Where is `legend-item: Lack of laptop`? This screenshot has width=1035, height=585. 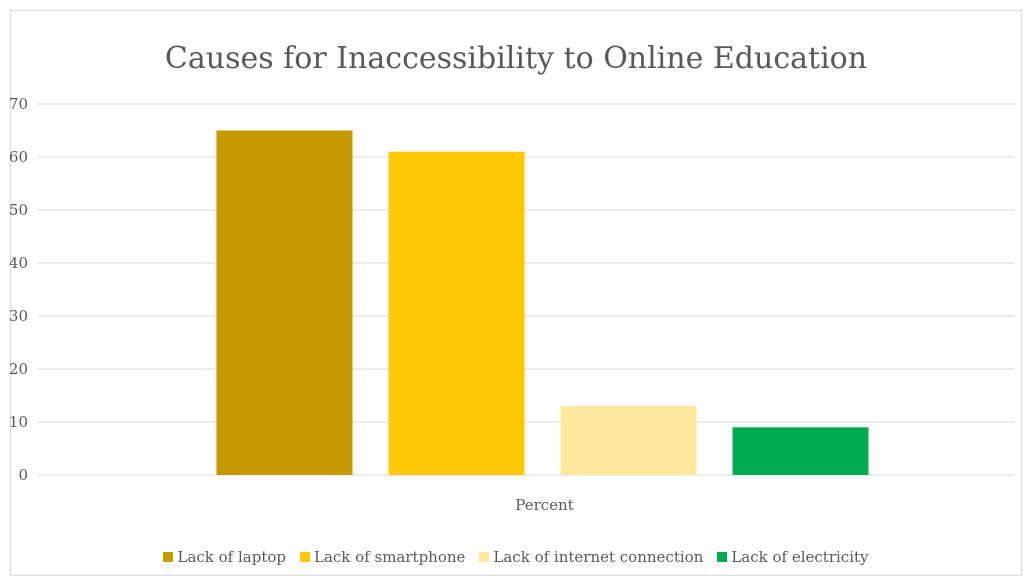 legend-item: Lack of laptop is located at coordinates (224, 557).